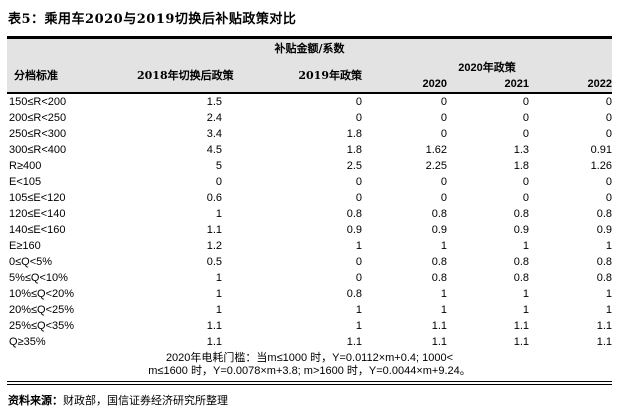  I want to click on table-row: Q≥35% 1.1 1.1 1.1 1.1 1.1, so click(309, 342).